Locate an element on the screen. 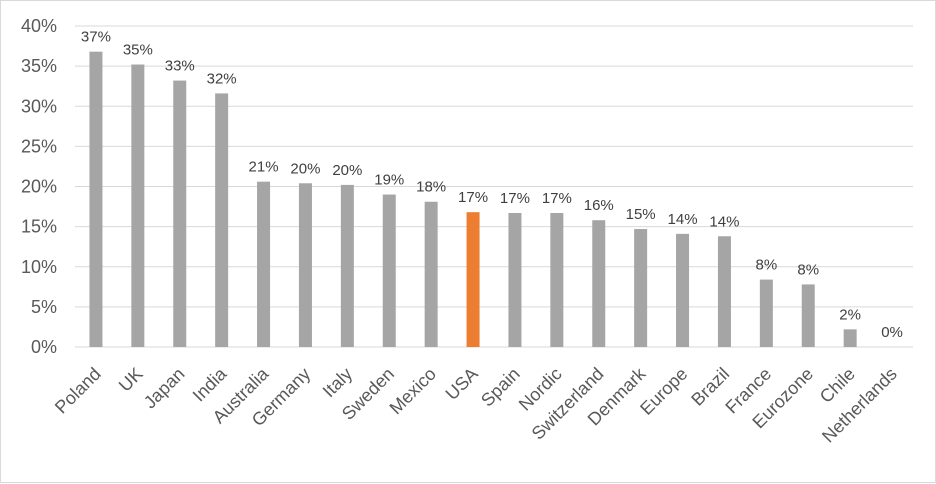  y-tick-label: 20% is located at coordinates (39, 187).